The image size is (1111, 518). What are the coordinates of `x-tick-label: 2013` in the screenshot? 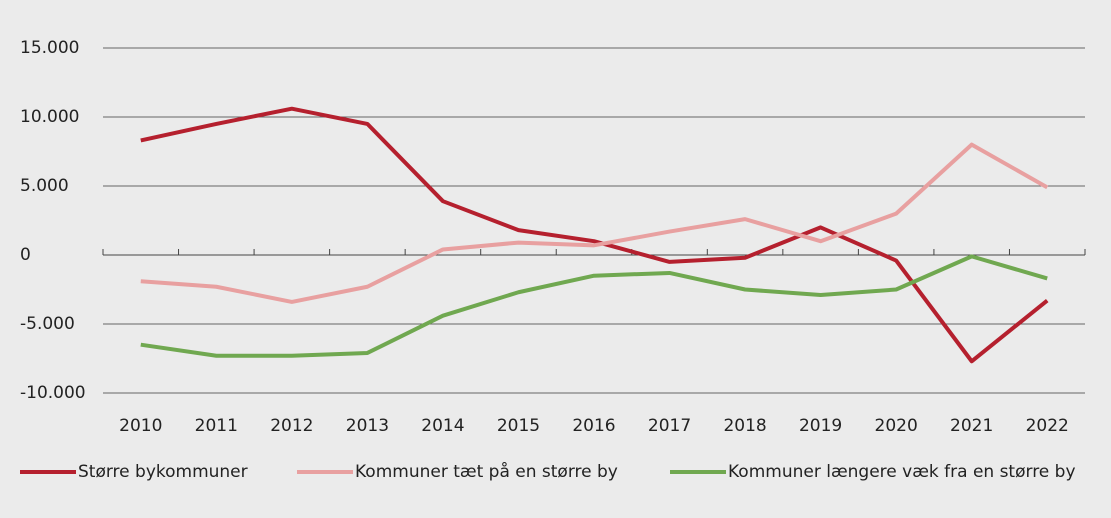 It's located at (367, 426).